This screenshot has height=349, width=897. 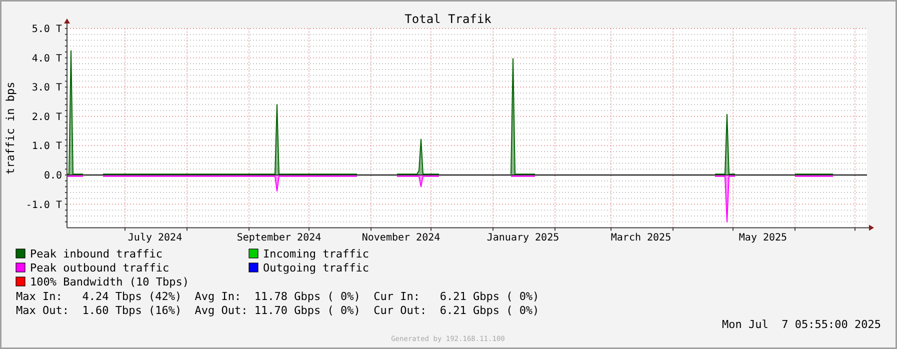 What do you see at coordinates (523, 238) in the screenshot?
I see `x-tick-label: January 2025` at bounding box center [523, 238].